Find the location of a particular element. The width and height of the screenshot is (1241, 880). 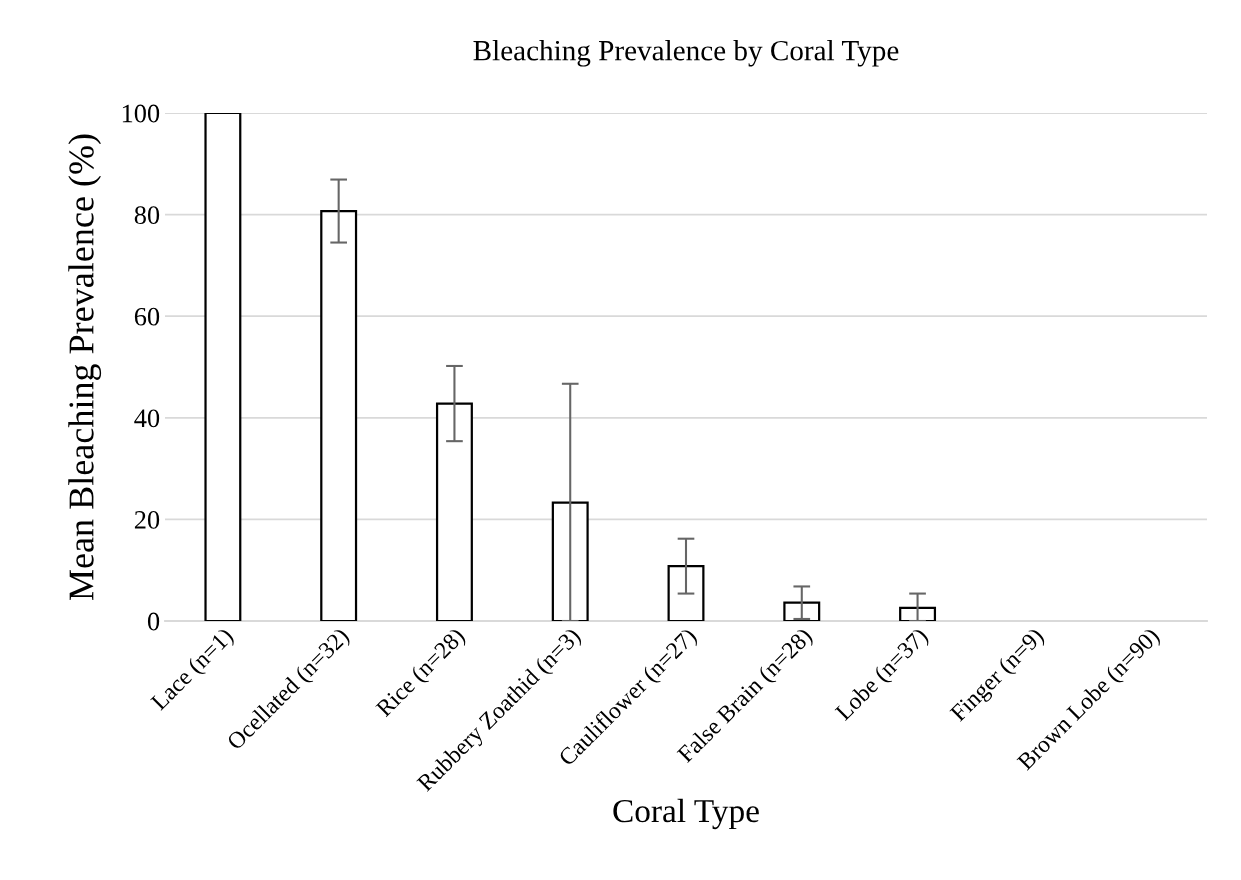

chart-title: Bleaching Prevalence by Coral Type is located at coordinates (686, 53).